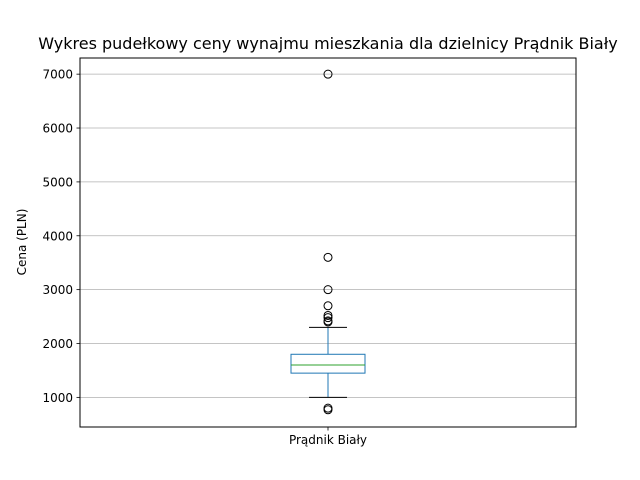 The width and height of the screenshot is (640, 480). I want to click on iqr-box, so click(328, 363).